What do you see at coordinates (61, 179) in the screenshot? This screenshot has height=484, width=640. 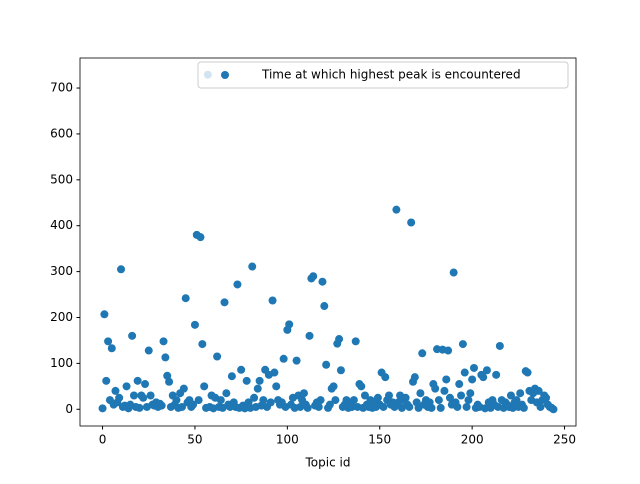 I see `y-tick-label: 500` at bounding box center [61, 179].